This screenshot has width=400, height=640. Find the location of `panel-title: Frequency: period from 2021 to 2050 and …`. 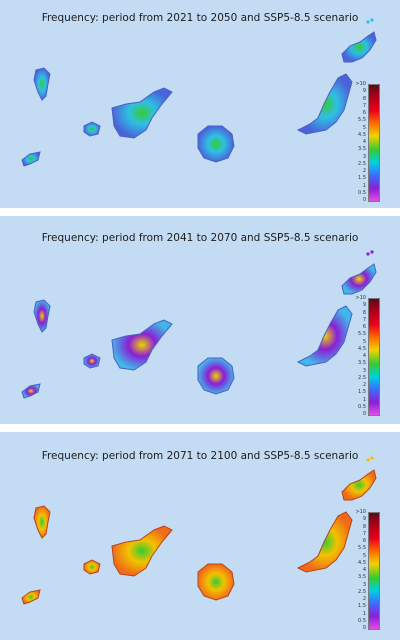

panel-title: Frequency: period from 2021 to 2050 and … is located at coordinates (200, 18).